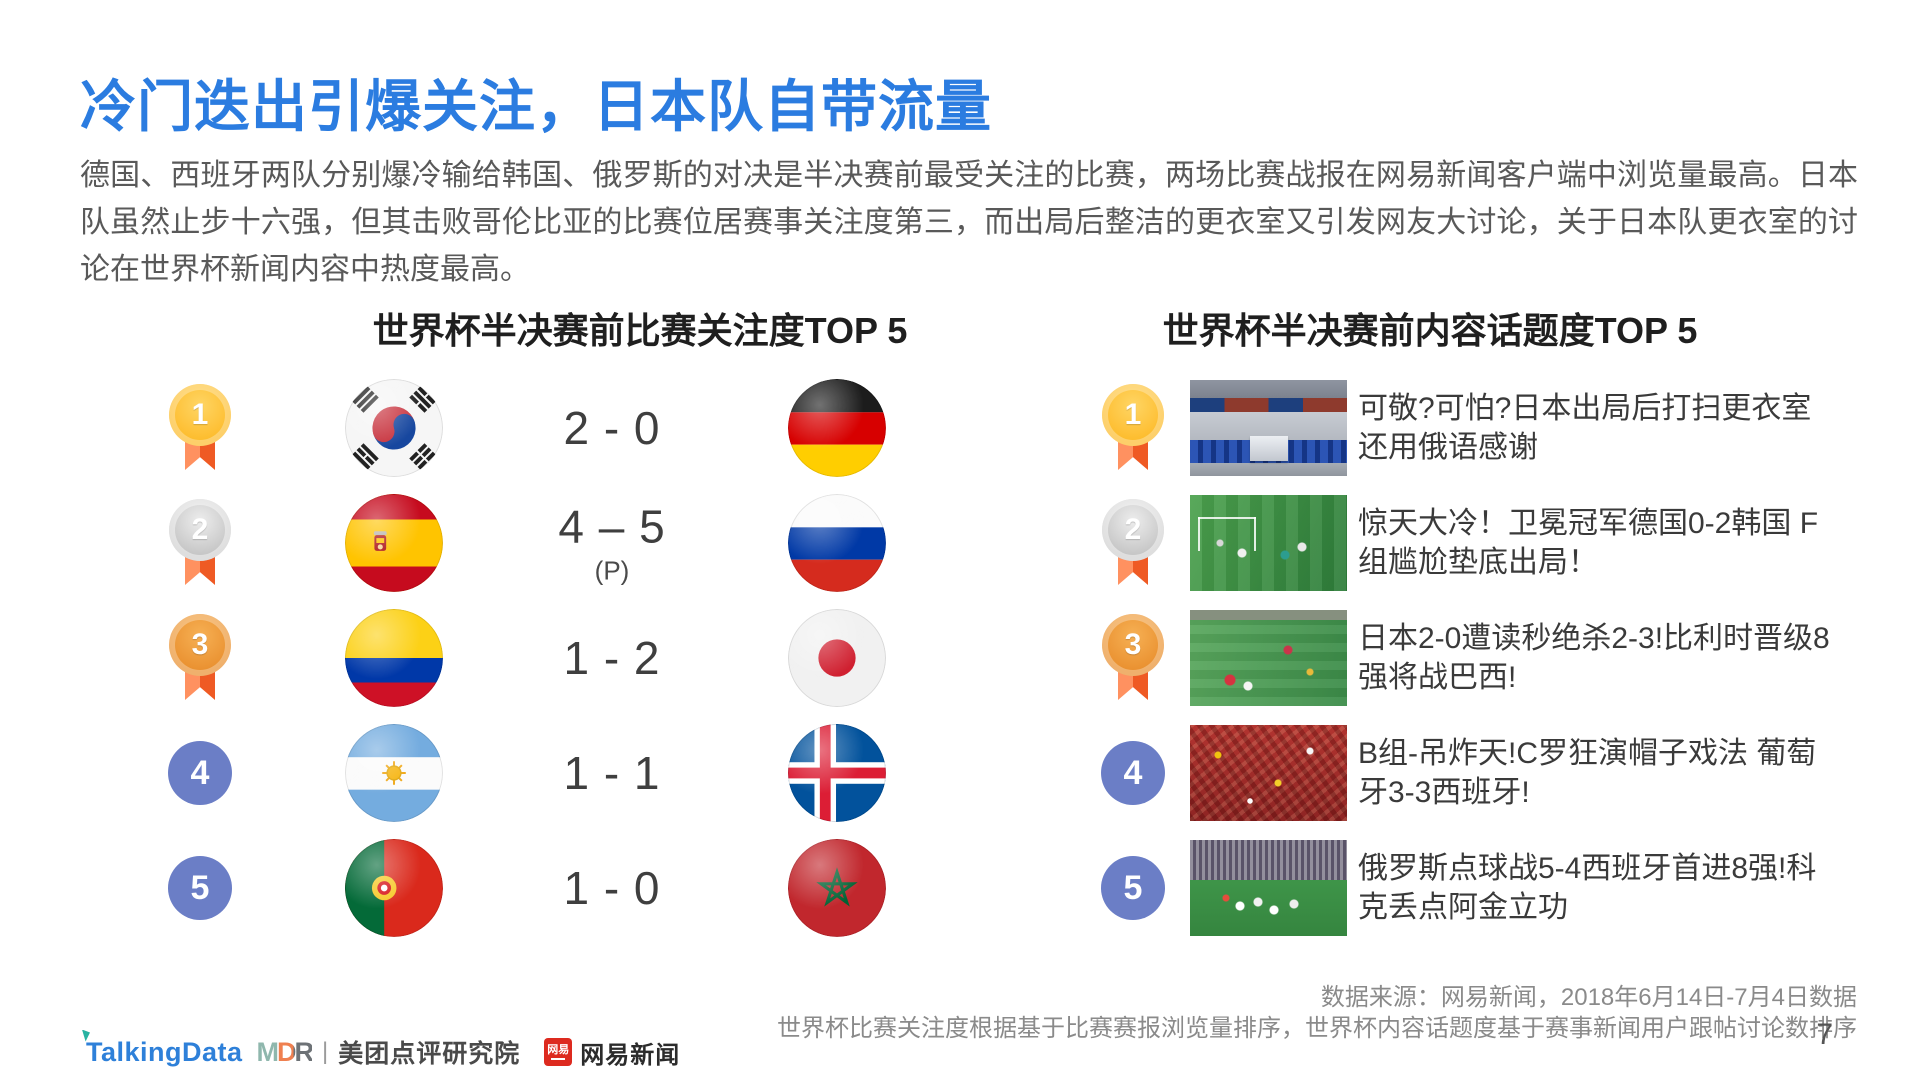 The height and width of the screenshot is (1080, 1921). What do you see at coordinates (640, 330) in the screenshot?
I see `match-rank-title: 世界杯半决赛前比赛关注度TOP 5` at bounding box center [640, 330].